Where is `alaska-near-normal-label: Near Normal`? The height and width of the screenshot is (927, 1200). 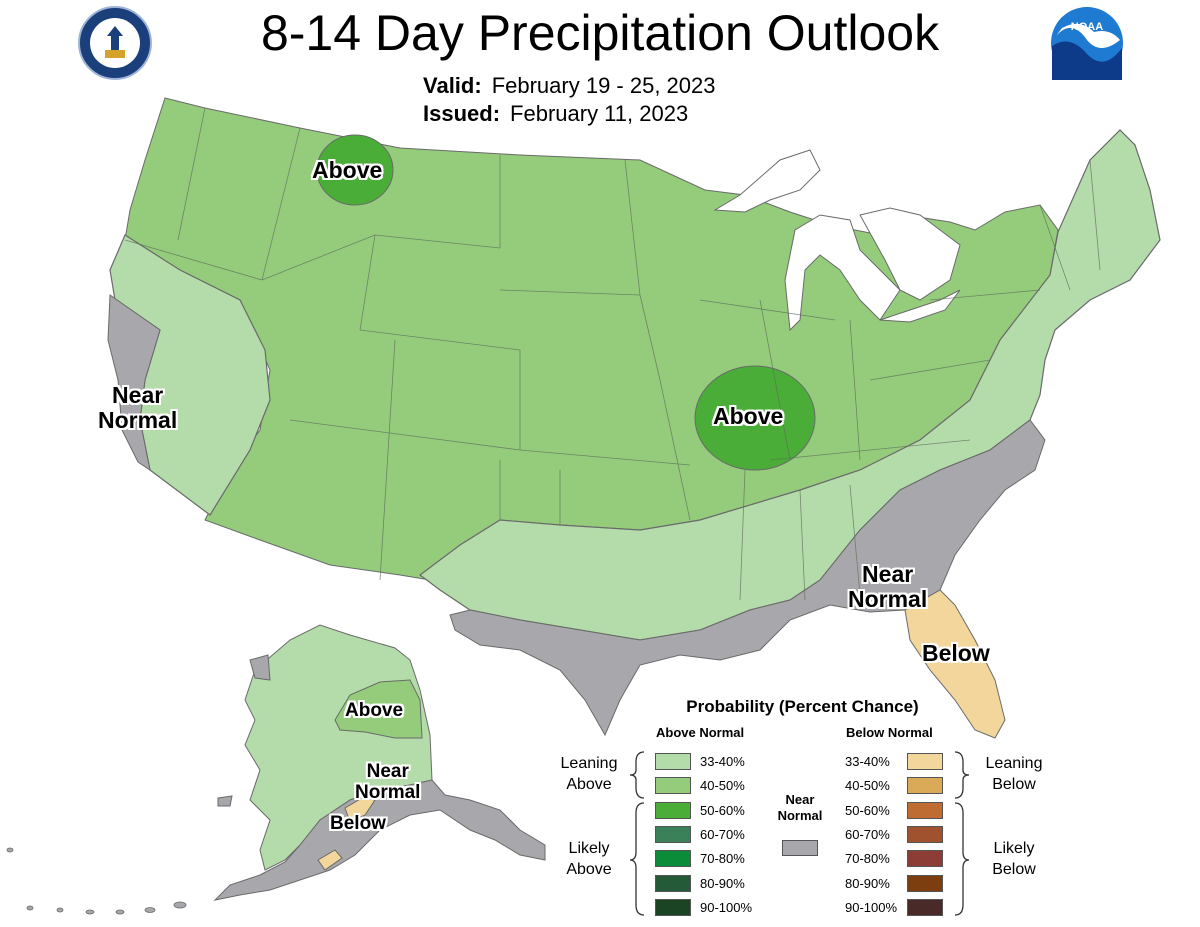 alaska-near-normal-label: Near Normal is located at coordinates (388, 782).